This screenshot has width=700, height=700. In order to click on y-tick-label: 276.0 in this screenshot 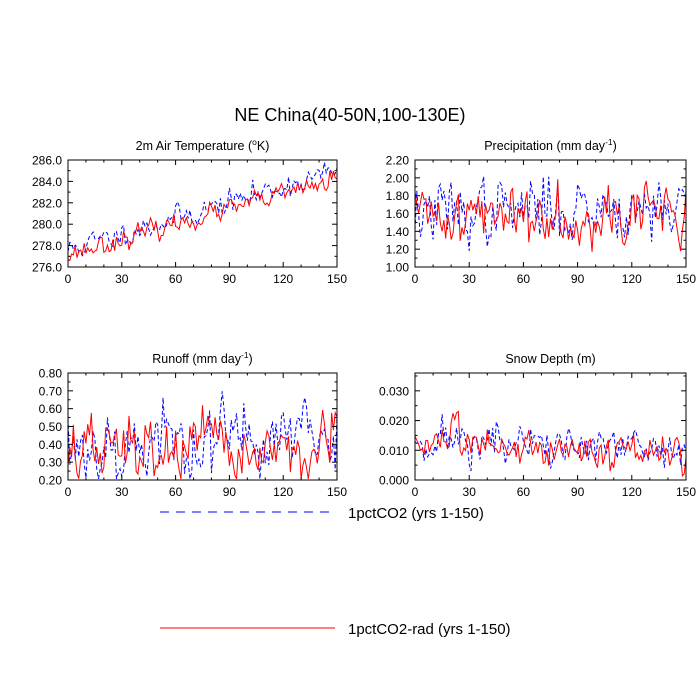, I will do `click(47, 268)`.